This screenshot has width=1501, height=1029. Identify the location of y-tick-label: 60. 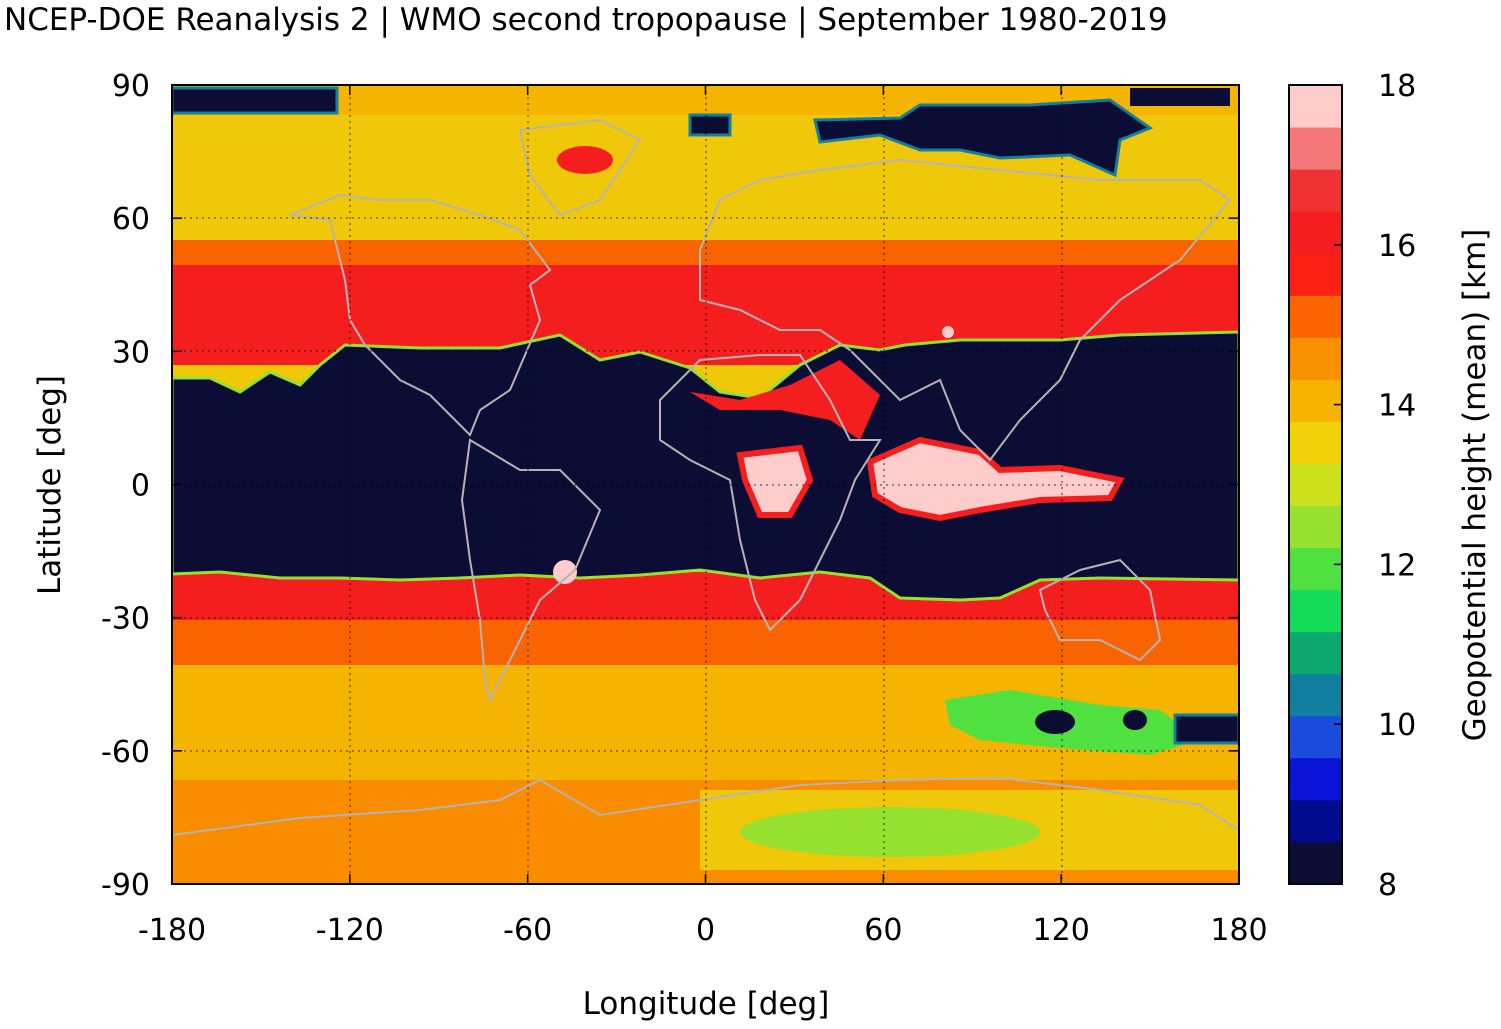
(131, 219).